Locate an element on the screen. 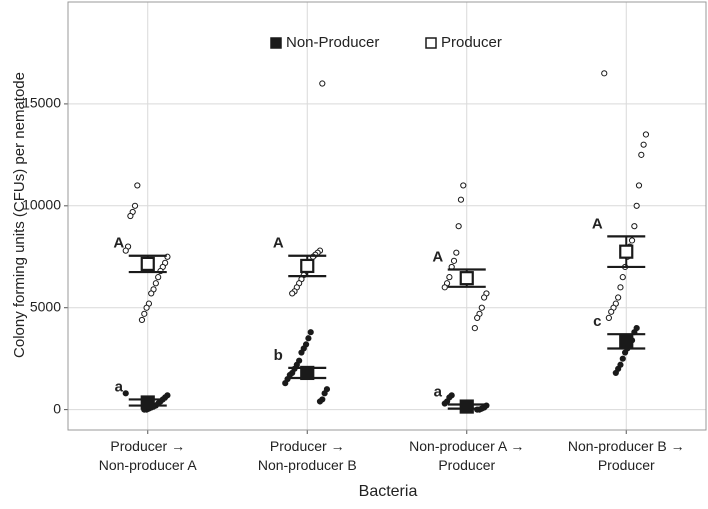 The image size is (708, 509). significance-letter: c is located at coordinates (597, 321).